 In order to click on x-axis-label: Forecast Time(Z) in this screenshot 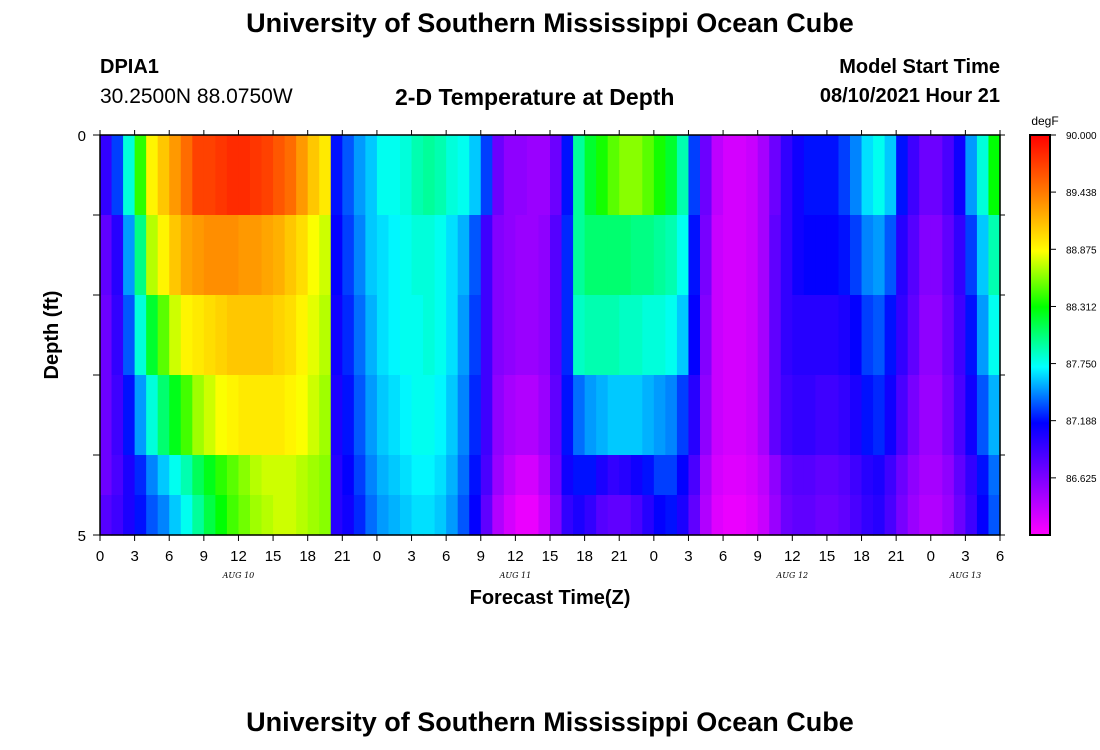, I will do `click(550, 598)`.